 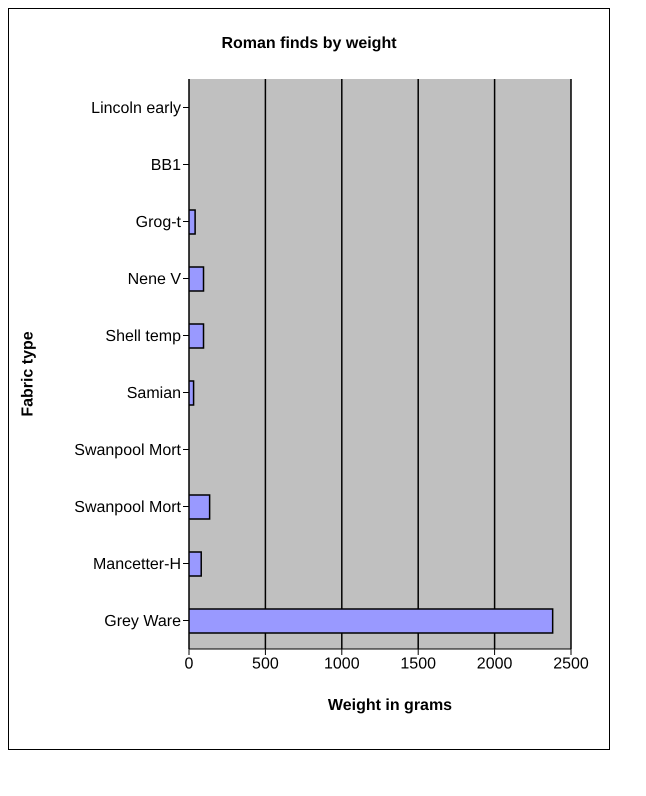 I want to click on y-tick-label: Samian, so click(x=153, y=393).